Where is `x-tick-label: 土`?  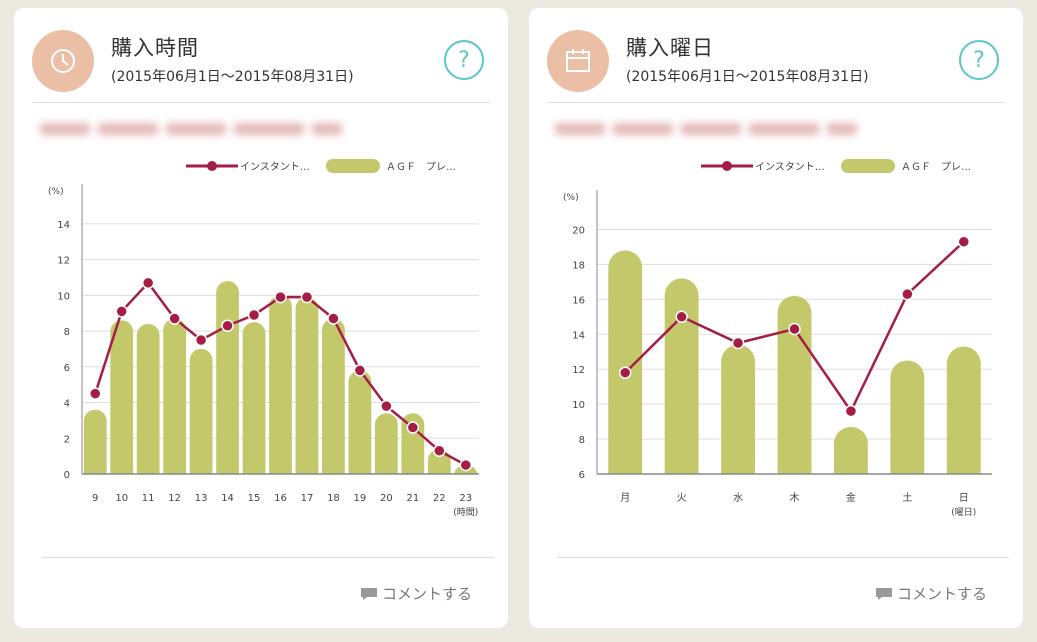
x-tick-label: 土 is located at coordinates (907, 497).